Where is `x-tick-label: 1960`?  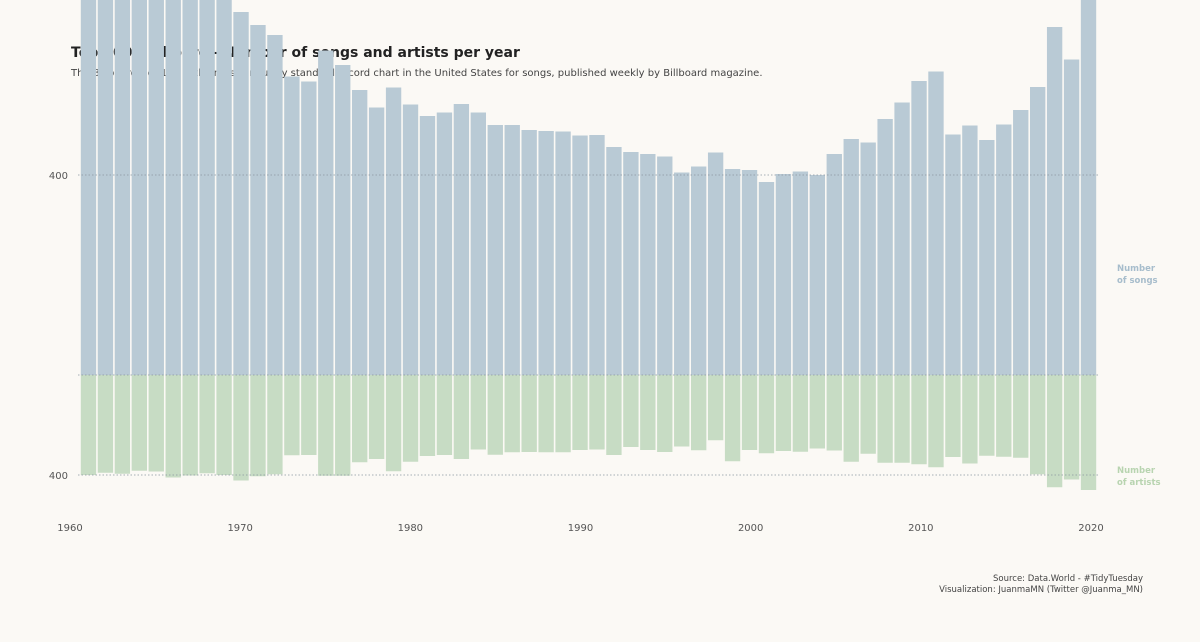
x-tick-label: 1960 is located at coordinates (69, 528).